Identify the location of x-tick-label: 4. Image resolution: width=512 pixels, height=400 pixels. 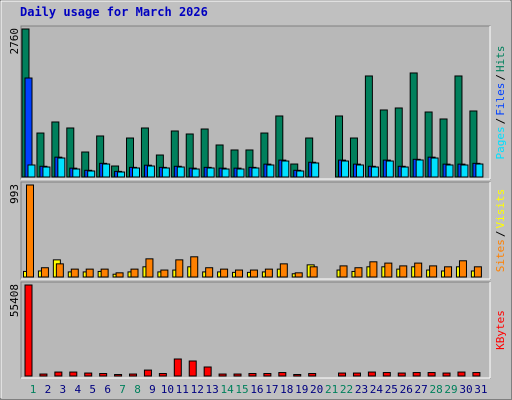
(77, 389).